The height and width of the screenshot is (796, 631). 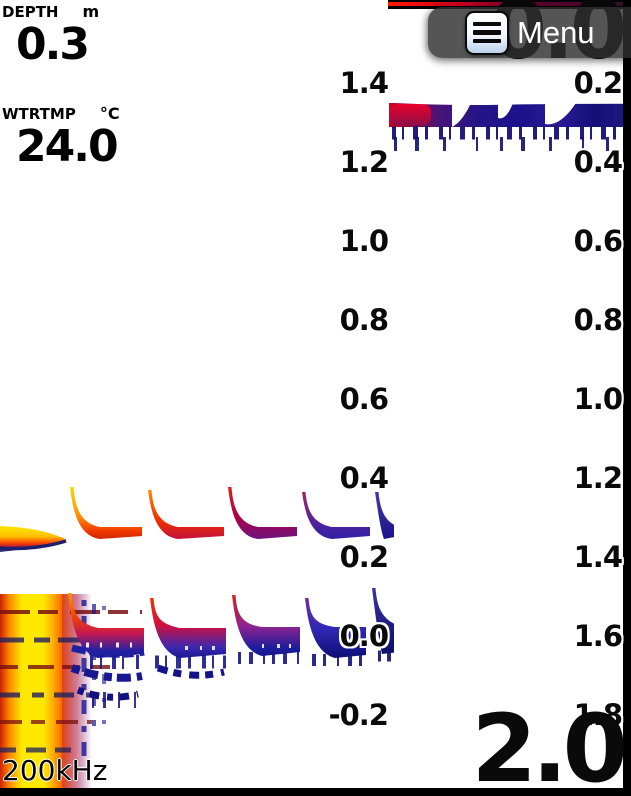 What do you see at coordinates (364, 241) in the screenshot?
I see `left-scale-tick: 1.0` at bounding box center [364, 241].